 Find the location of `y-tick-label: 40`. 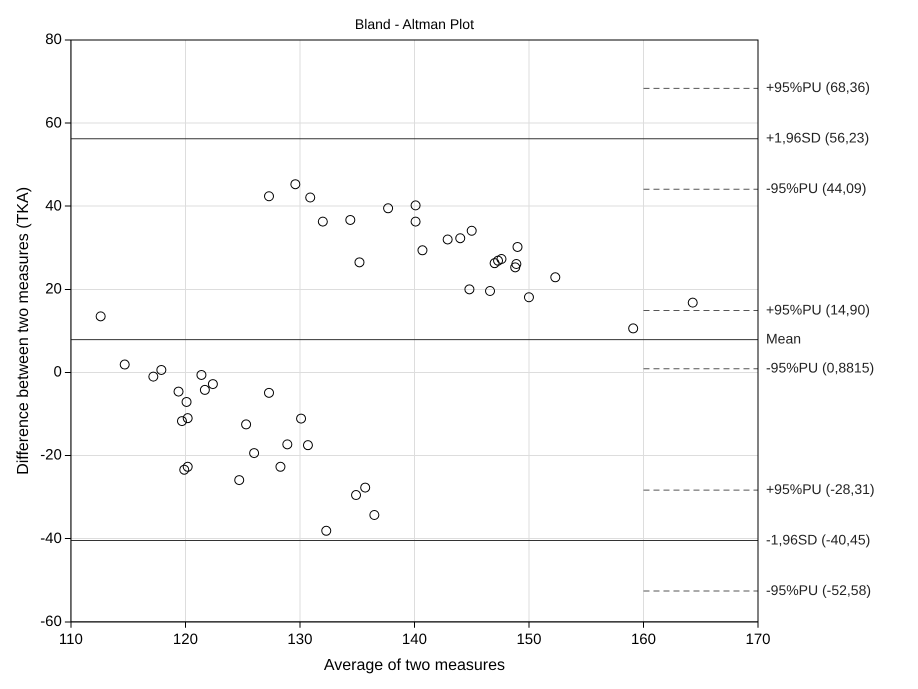

y-tick-label: 40 is located at coordinates (53, 205).